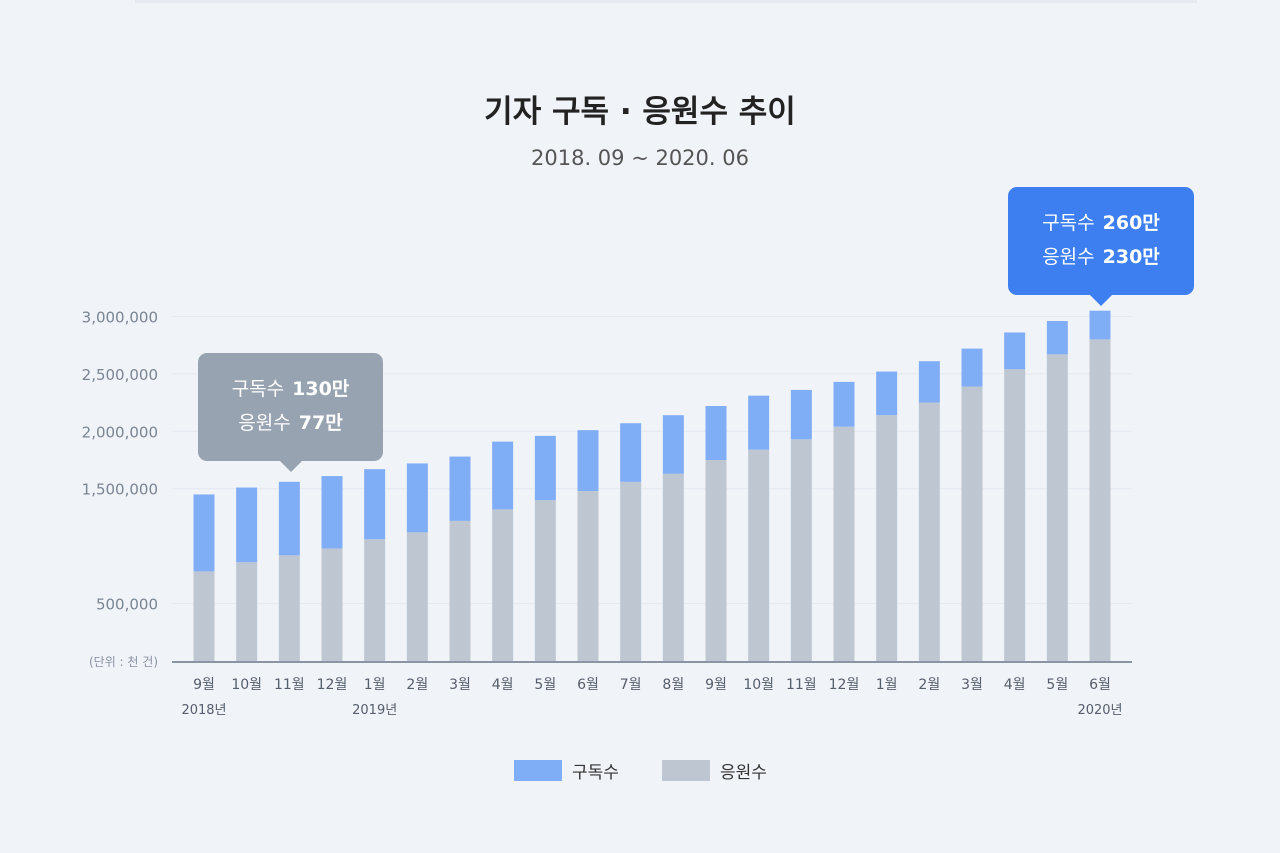  What do you see at coordinates (1101, 246) in the screenshot?
I see `tooltip-2020-06: 구독수 260만 응원수 230만` at bounding box center [1101, 246].